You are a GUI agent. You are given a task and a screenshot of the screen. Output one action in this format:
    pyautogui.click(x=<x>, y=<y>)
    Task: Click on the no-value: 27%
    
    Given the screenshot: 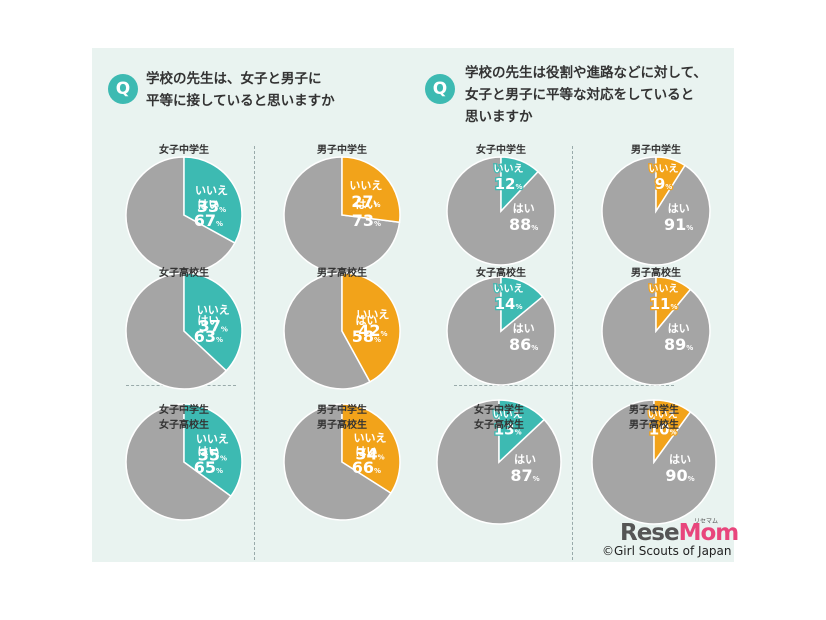 What is the action you would take?
    pyautogui.click(x=365, y=201)
    